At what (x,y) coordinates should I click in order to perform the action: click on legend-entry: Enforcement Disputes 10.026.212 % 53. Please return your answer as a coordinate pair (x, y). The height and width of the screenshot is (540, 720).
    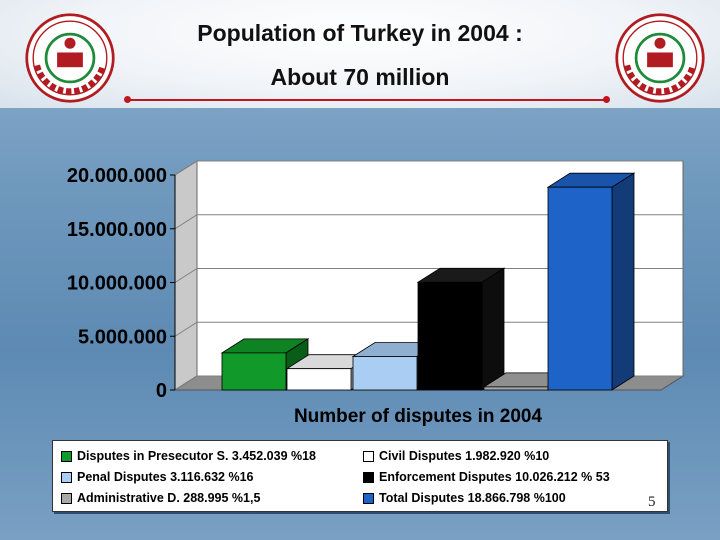
    Looking at the image, I should click on (486, 477).